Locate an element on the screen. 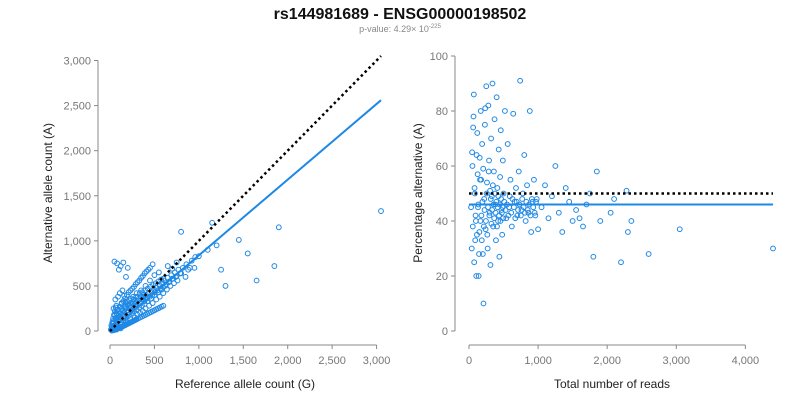 This screenshot has height=400, width=800. left-y-tick-label: 2,000 is located at coordinates (77, 152).